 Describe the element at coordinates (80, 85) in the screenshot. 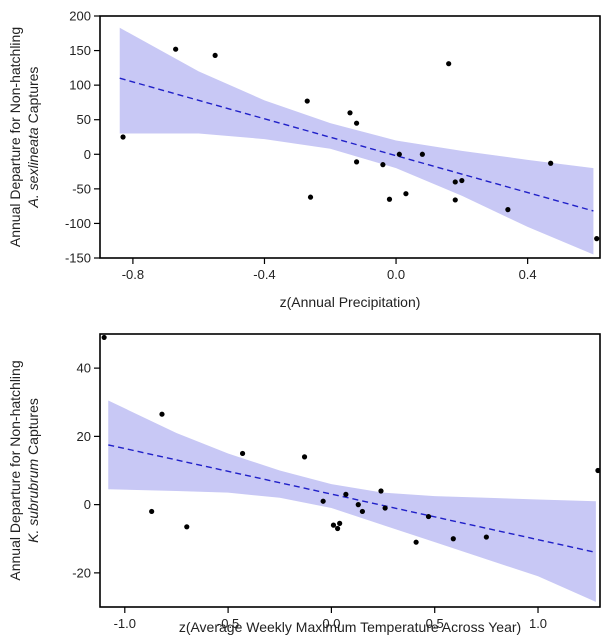

I see `y-tick-label: 100` at that location.